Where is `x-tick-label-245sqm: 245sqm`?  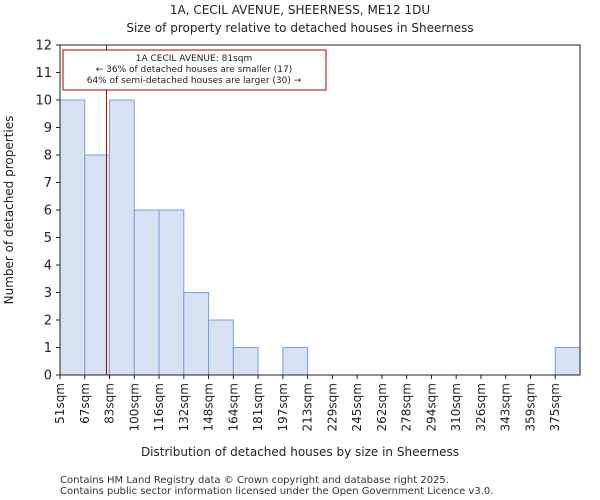
x-tick-label-245sqm: 245sqm is located at coordinates (357, 407).